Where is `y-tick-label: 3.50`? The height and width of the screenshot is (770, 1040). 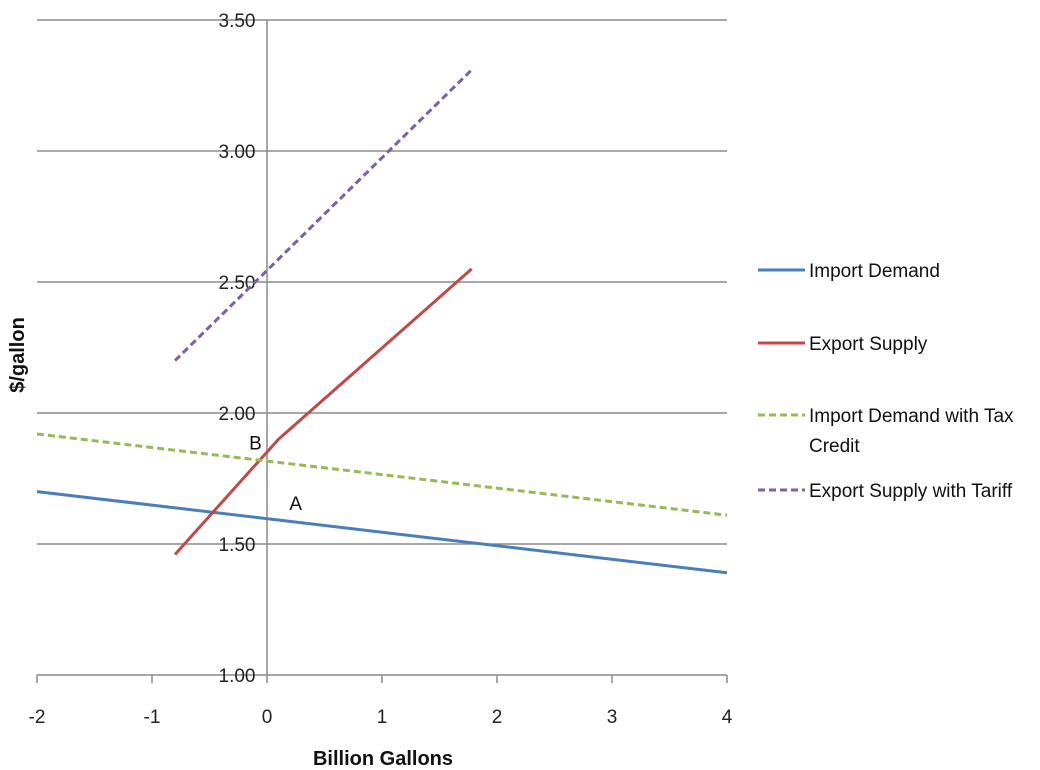
y-tick-label: 3.50 is located at coordinates (237, 21).